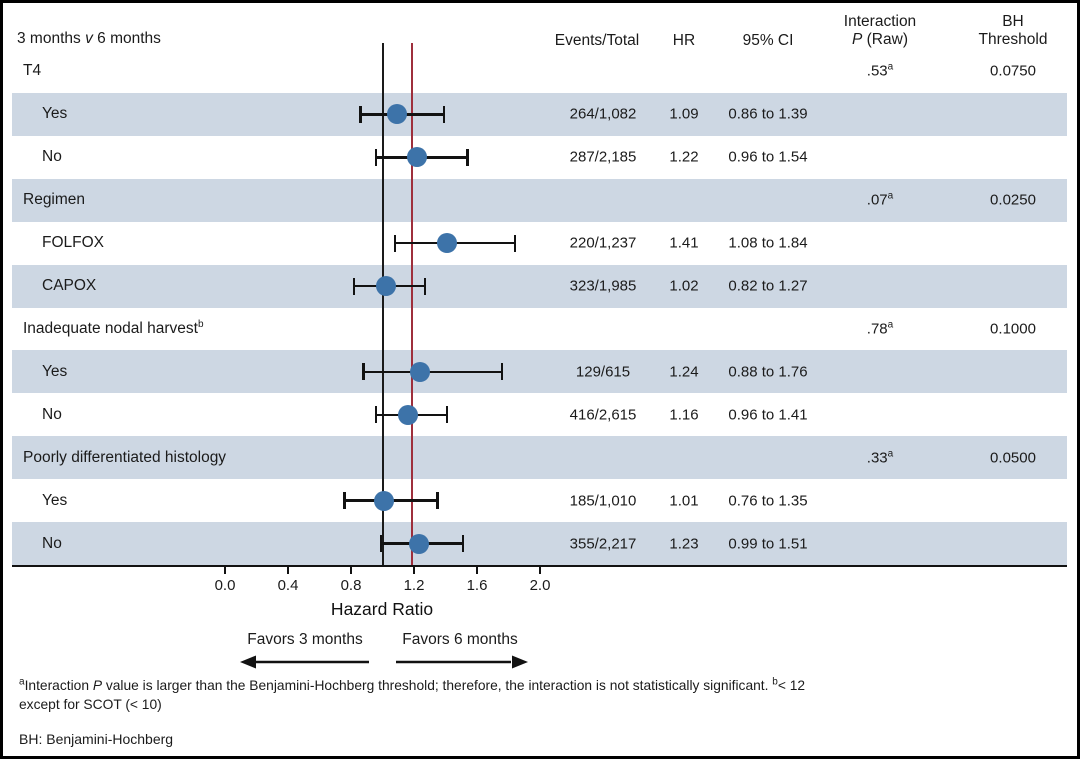  Describe the element at coordinates (382, 609) in the screenshot. I see `x-axis-title: Hazard Ratio` at that location.